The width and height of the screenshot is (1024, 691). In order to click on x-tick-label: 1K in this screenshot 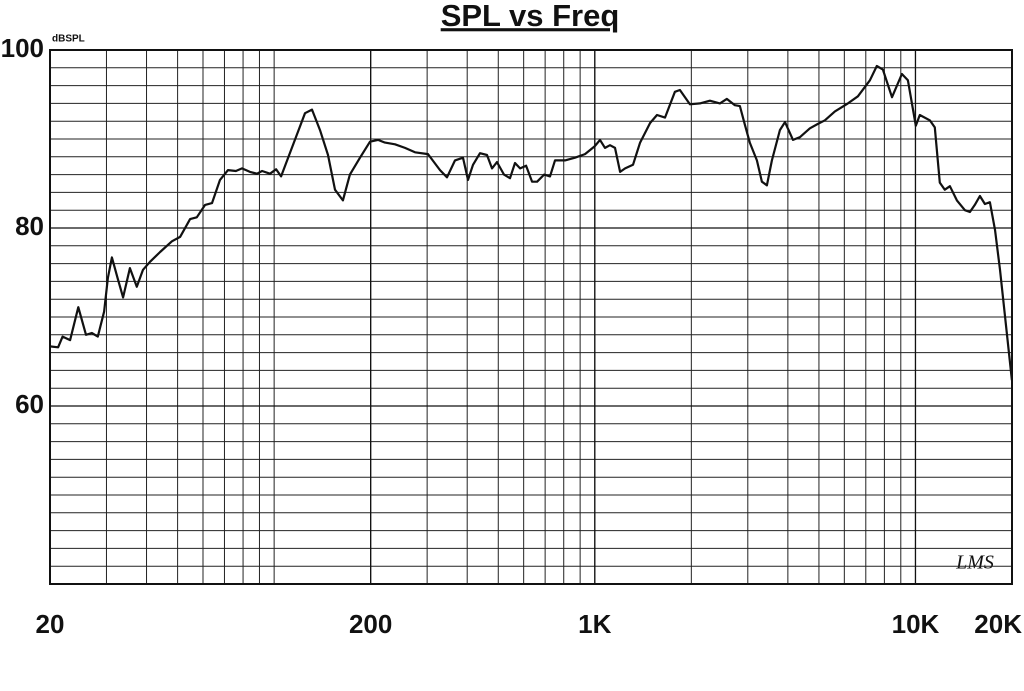, I will do `click(594, 624)`.